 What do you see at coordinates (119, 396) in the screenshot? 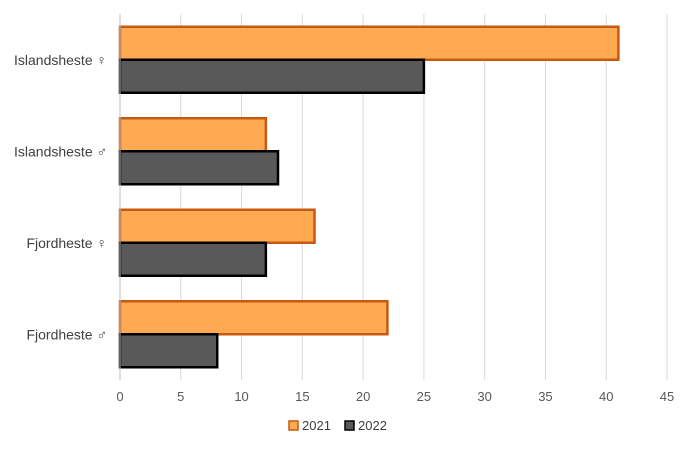
I see `x-tick-label: 0` at bounding box center [119, 396].